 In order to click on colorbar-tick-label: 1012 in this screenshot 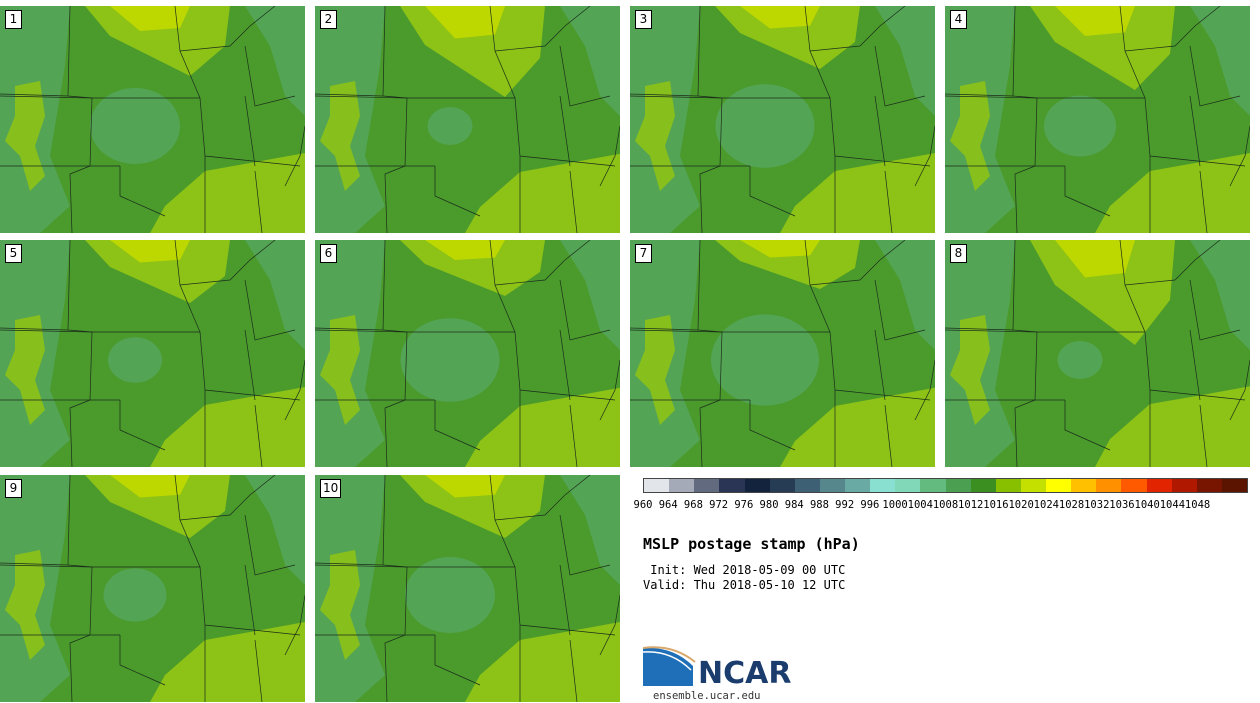, I will do `click(971, 505)`.